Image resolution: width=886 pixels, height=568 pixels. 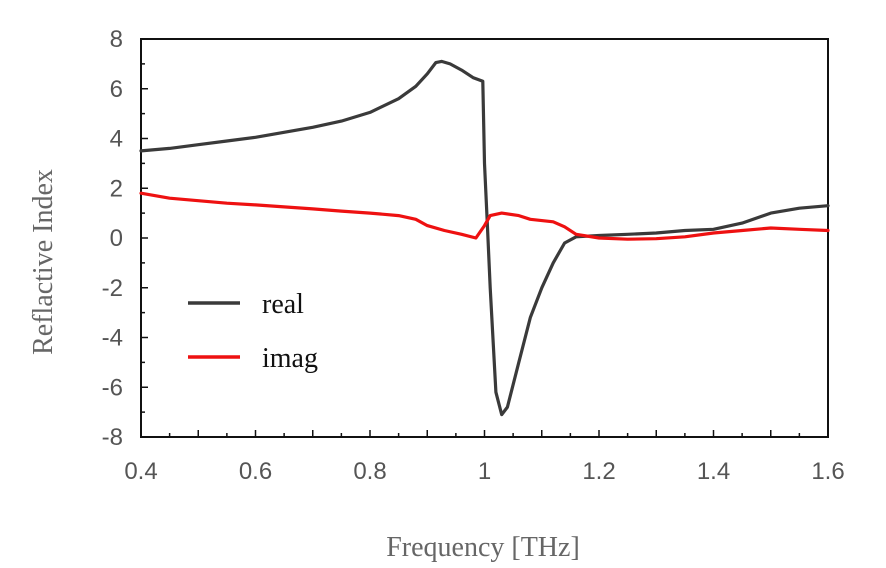 What do you see at coordinates (827, 471) in the screenshot?
I see `x-tick-label: 1.6` at bounding box center [827, 471].